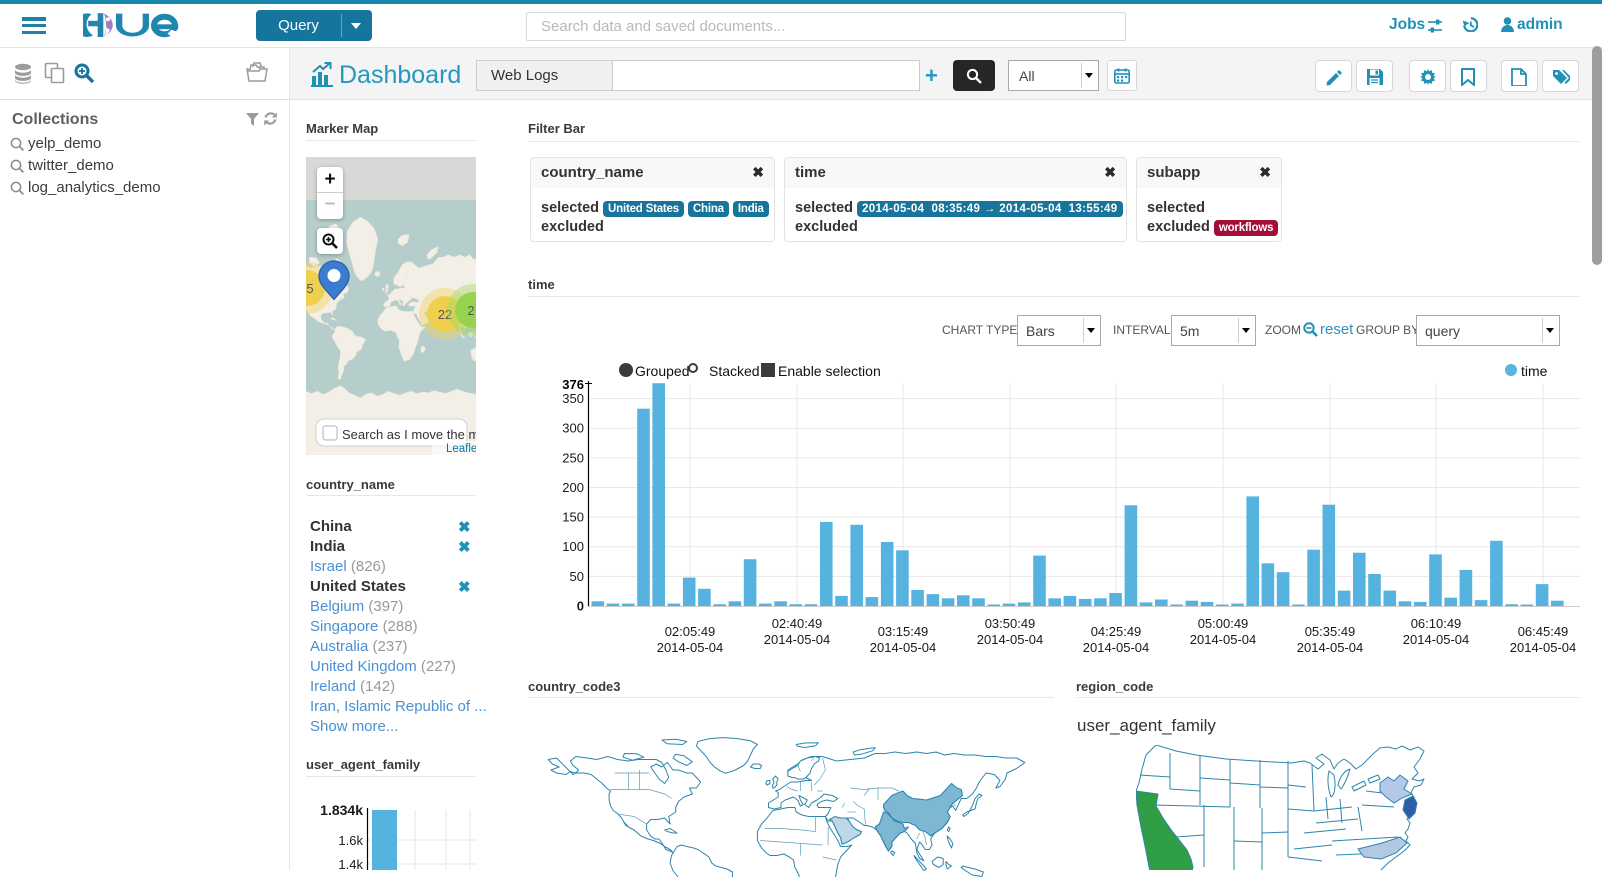 The width and height of the screenshot is (1602, 877). What do you see at coordinates (445, 314) in the screenshot?
I see `svg-text: 22` at bounding box center [445, 314].